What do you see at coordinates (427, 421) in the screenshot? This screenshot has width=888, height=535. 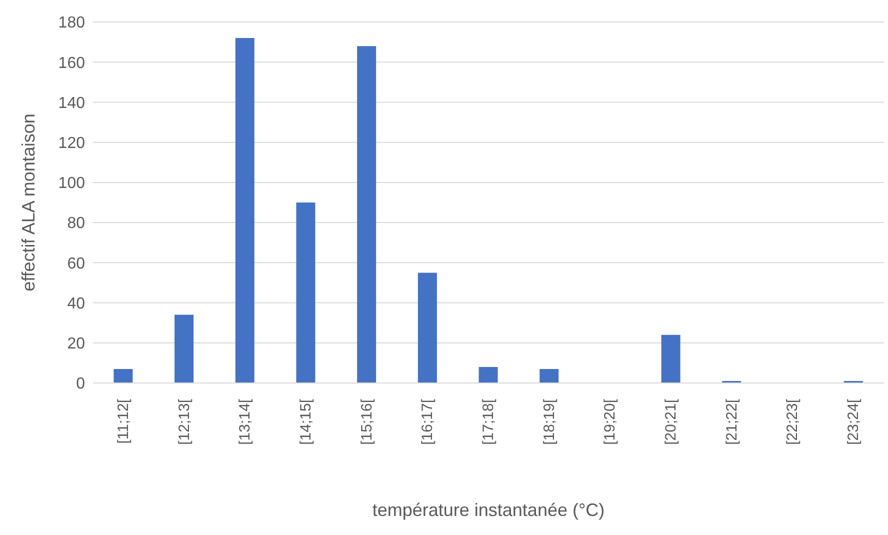 I see `x-tick-label: [16;17[` at bounding box center [427, 421].